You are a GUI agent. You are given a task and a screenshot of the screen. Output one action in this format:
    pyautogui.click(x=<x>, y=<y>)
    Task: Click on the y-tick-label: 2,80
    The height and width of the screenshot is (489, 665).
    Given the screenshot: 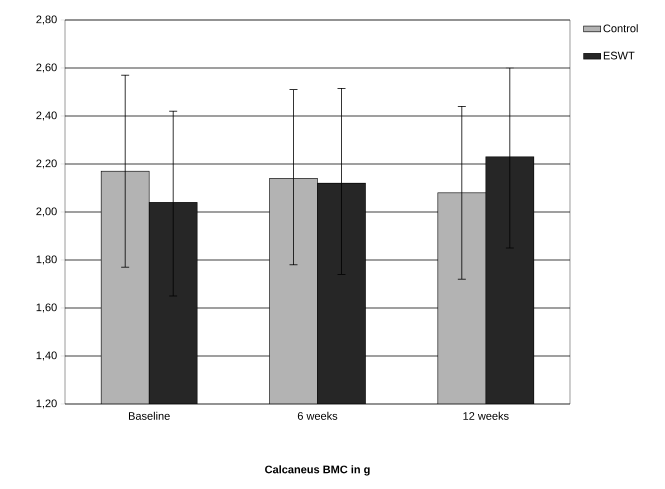 What is the action you would take?
    pyautogui.click(x=46, y=20)
    